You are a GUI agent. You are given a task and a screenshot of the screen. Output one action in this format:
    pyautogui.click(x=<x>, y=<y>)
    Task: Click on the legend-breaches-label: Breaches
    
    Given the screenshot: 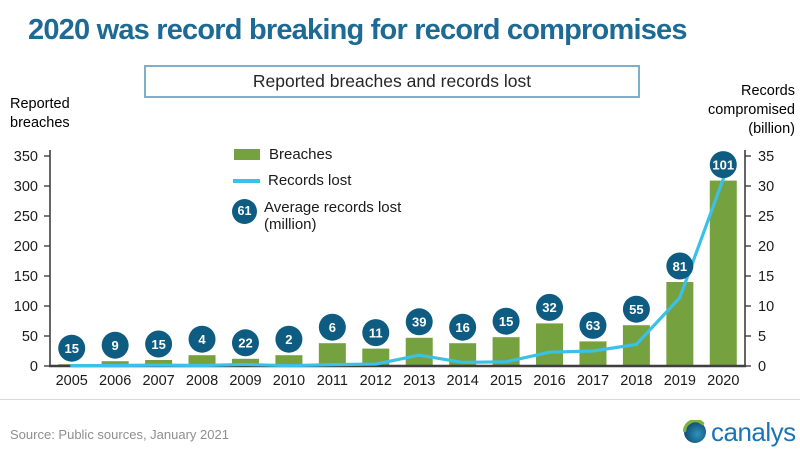 What is the action you would take?
    pyautogui.click(x=301, y=154)
    